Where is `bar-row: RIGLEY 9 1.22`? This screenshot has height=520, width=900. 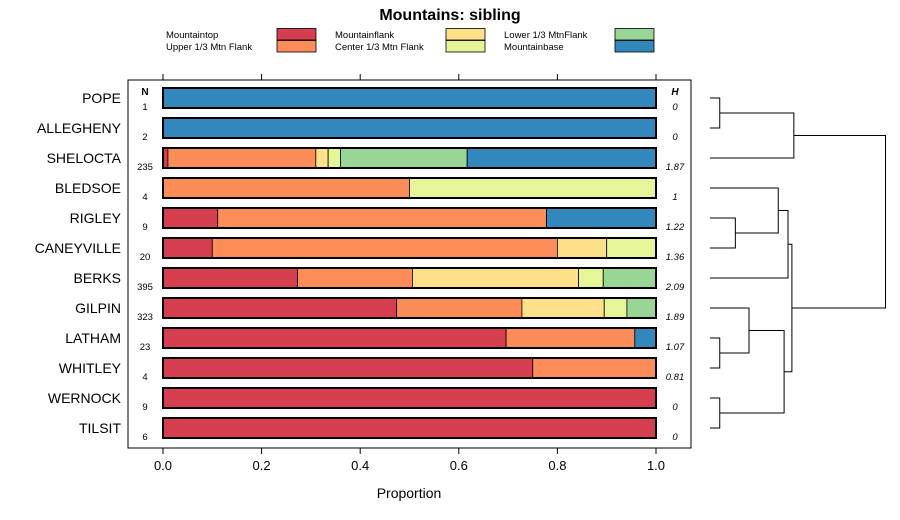 bar-row: RIGLEY 9 1.22 is located at coordinates (377, 220).